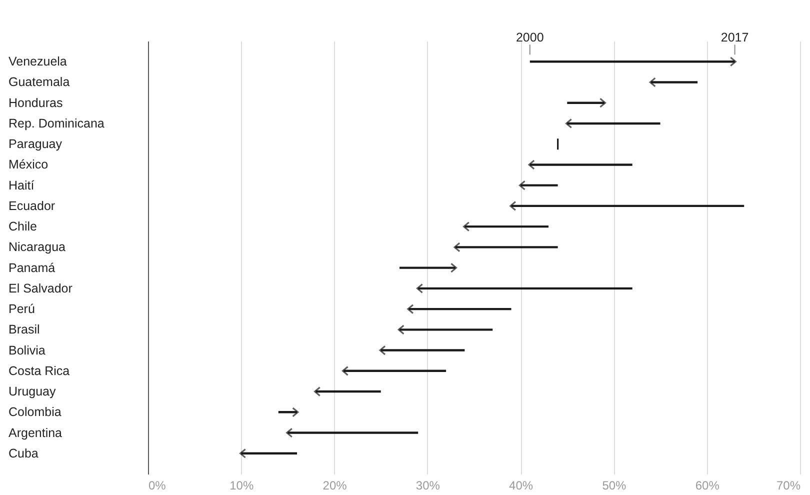  What do you see at coordinates (35, 144) in the screenshot?
I see `y-tick-label: Paraguay` at bounding box center [35, 144].